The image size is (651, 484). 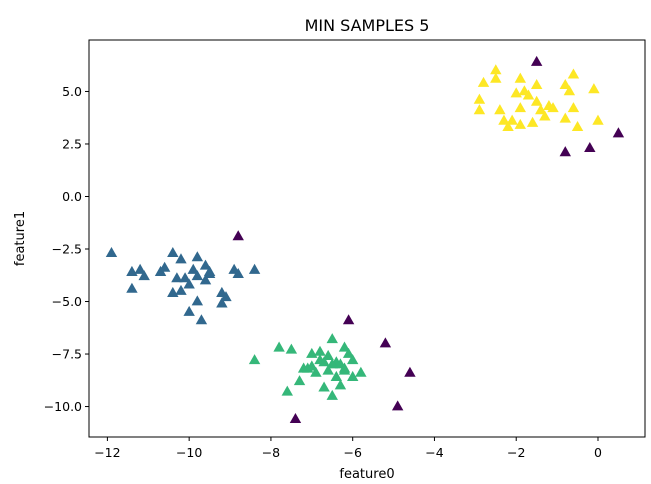 I want to click on x-axis-ticks: −12 −10 −8 −6 −4 −2 0, so click(x=348, y=448).